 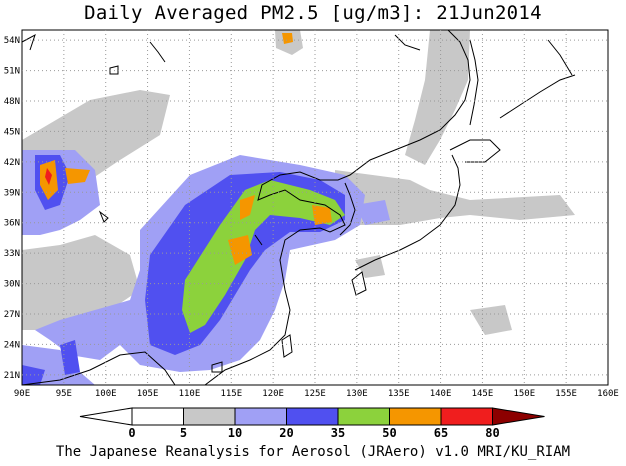 I want to click on field-grey-sea, so click(x=455, y=197).